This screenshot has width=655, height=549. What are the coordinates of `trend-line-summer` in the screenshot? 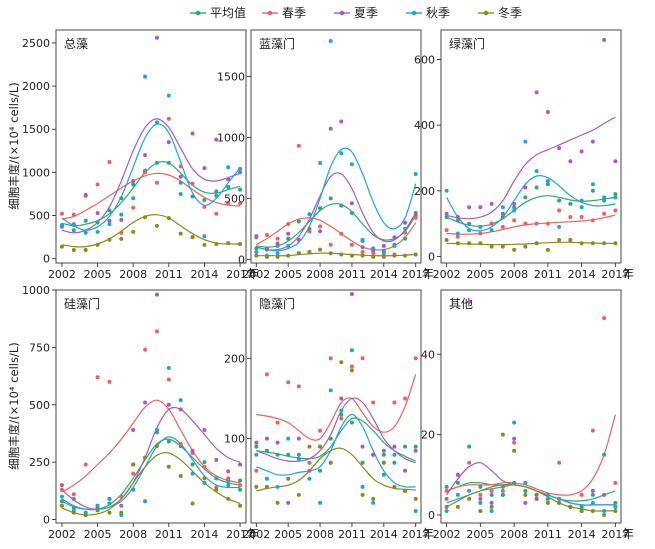 It's located at (336, 211).